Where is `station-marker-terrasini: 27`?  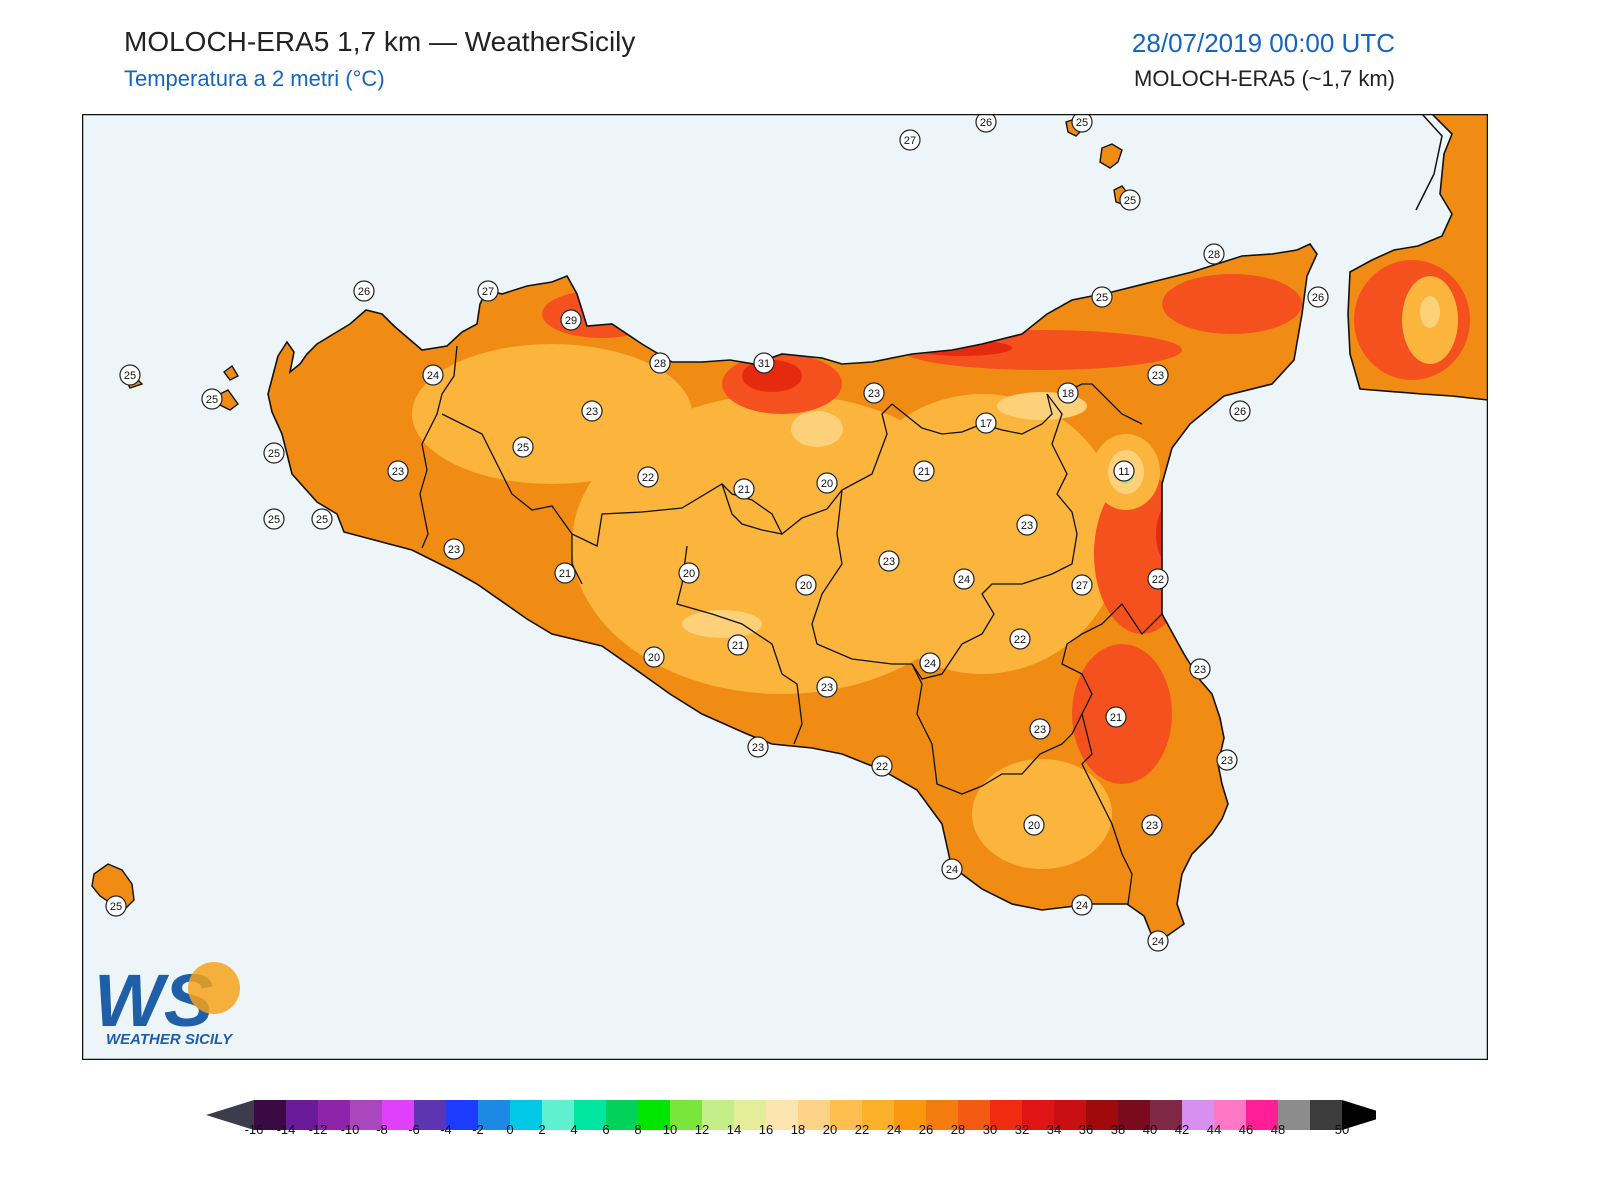 station-marker-terrasini: 27 is located at coordinates (488, 291).